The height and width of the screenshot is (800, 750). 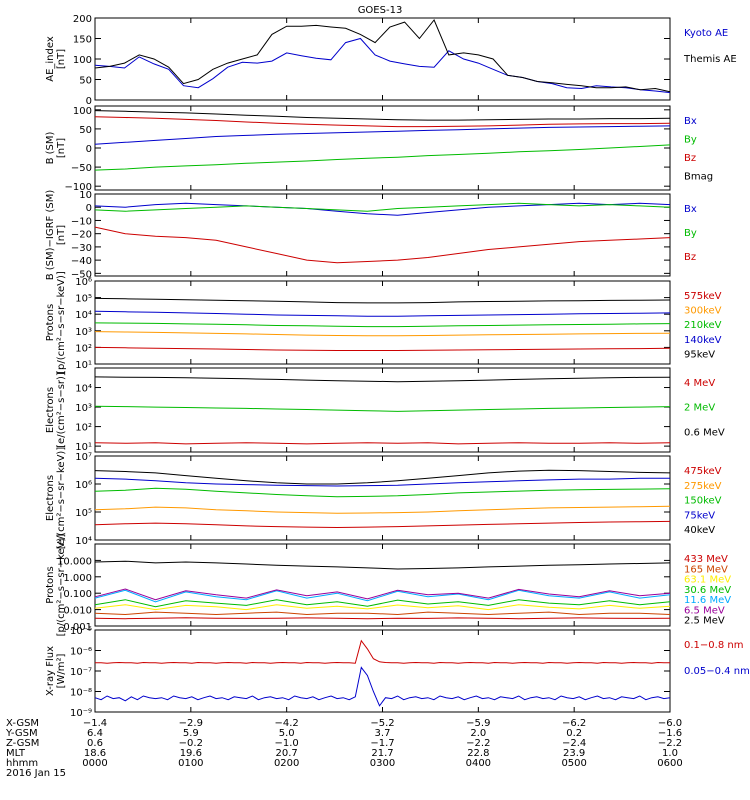 What do you see at coordinates (717, 671) in the screenshot?
I see `legend-entry: 0.05−0.4 nm` at bounding box center [717, 671].